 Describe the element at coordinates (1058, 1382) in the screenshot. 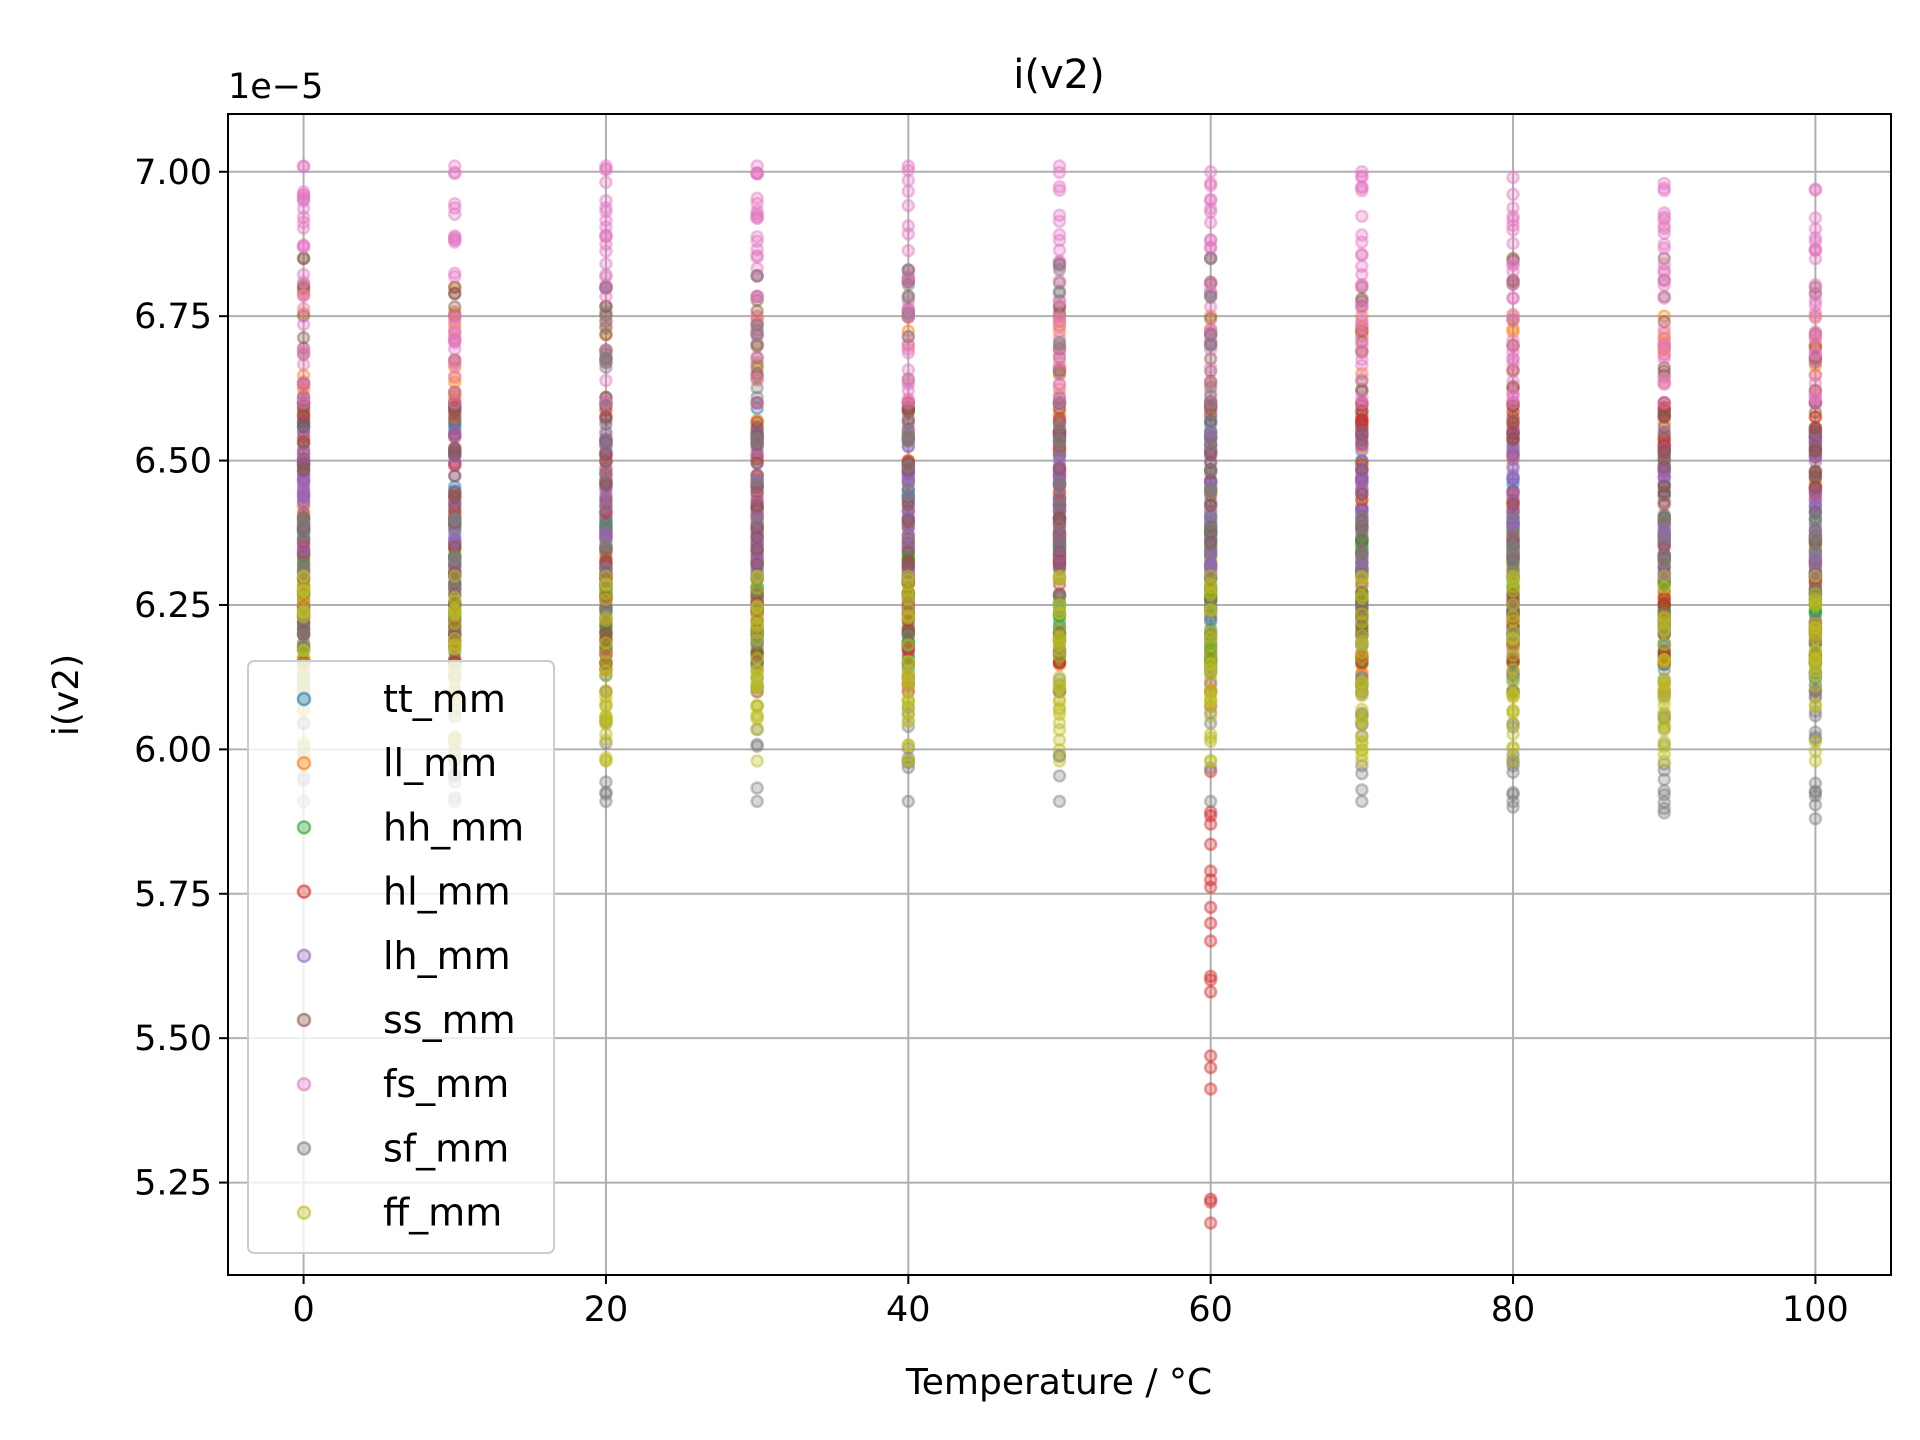

I see `x-axis-label: Temperature / °C` at that location.